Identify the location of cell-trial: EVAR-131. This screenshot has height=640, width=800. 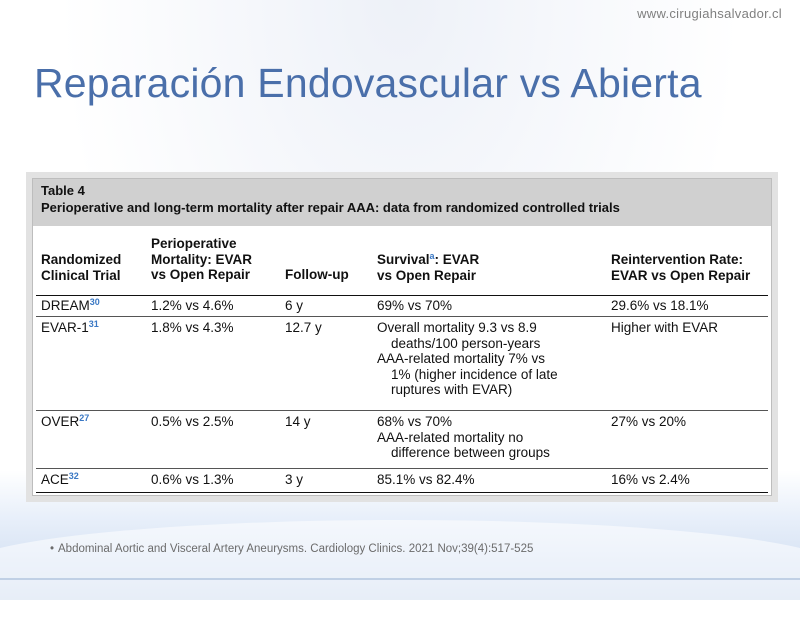
(70, 328).